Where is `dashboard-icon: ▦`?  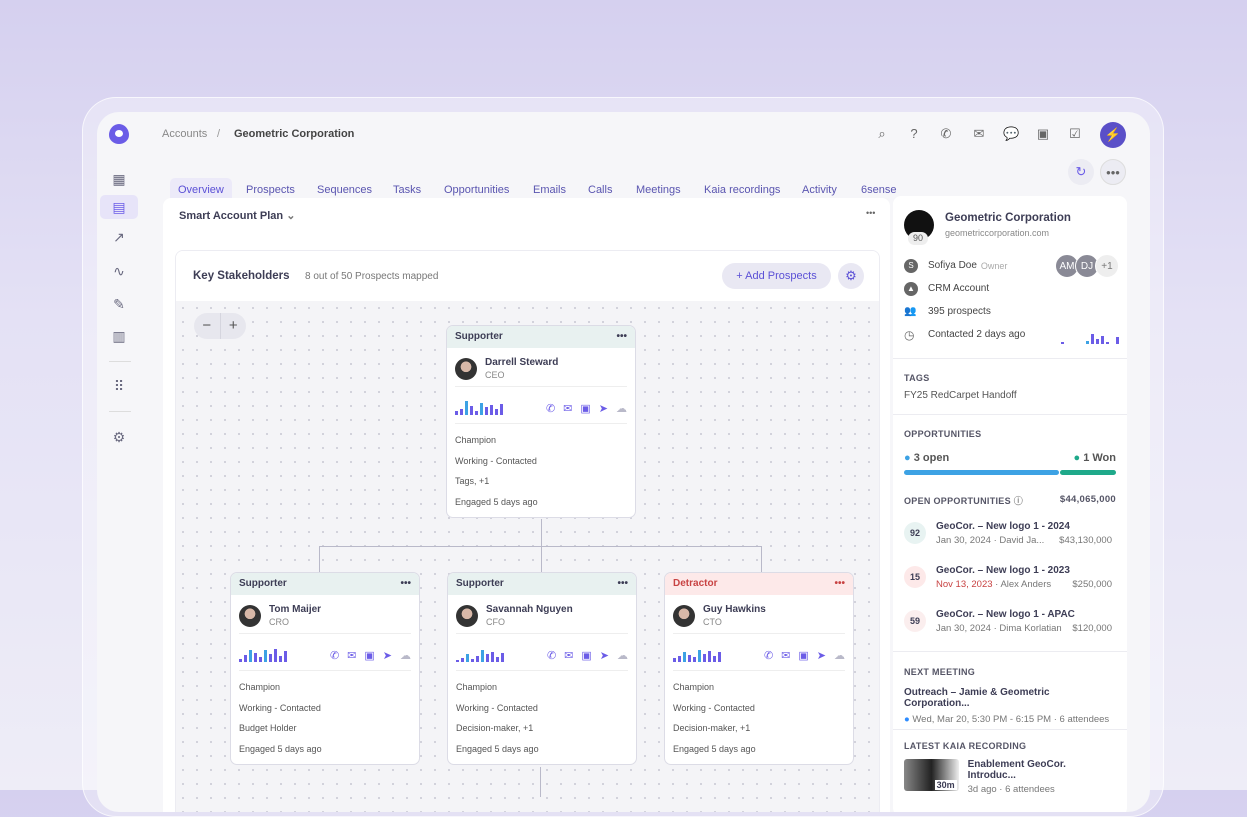
dashboard-icon: ▦ is located at coordinates (119, 179).